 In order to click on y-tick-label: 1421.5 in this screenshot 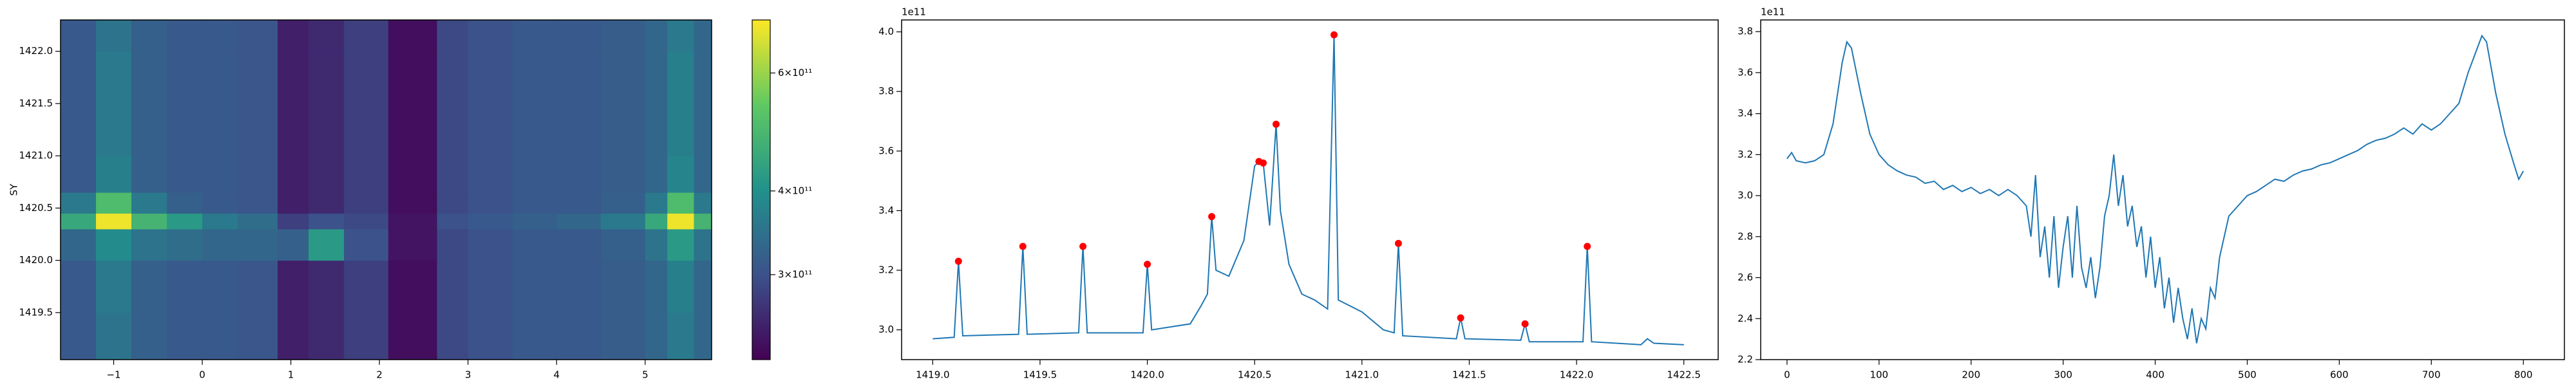, I will do `click(36, 103)`.